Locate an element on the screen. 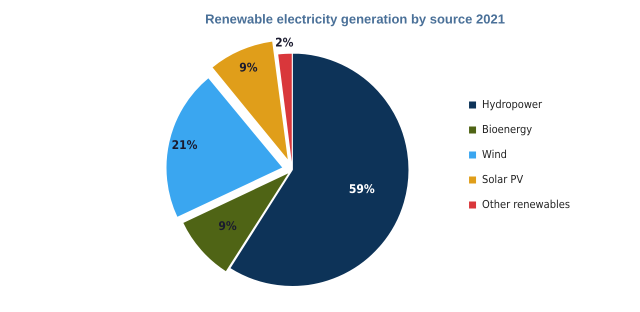  legend-label: Bioenergy is located at coordinates (507, 129).